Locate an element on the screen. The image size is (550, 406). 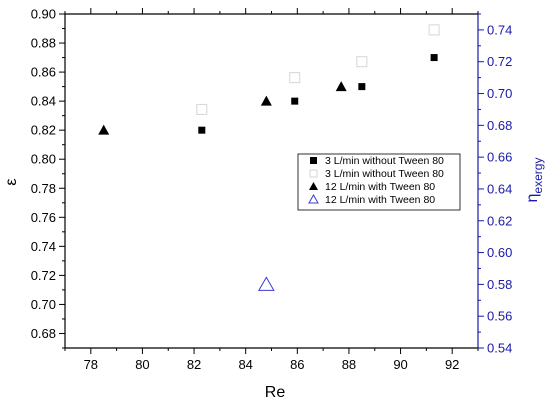
y-tick-label: 0.76 is located at coordinates (43, 217).